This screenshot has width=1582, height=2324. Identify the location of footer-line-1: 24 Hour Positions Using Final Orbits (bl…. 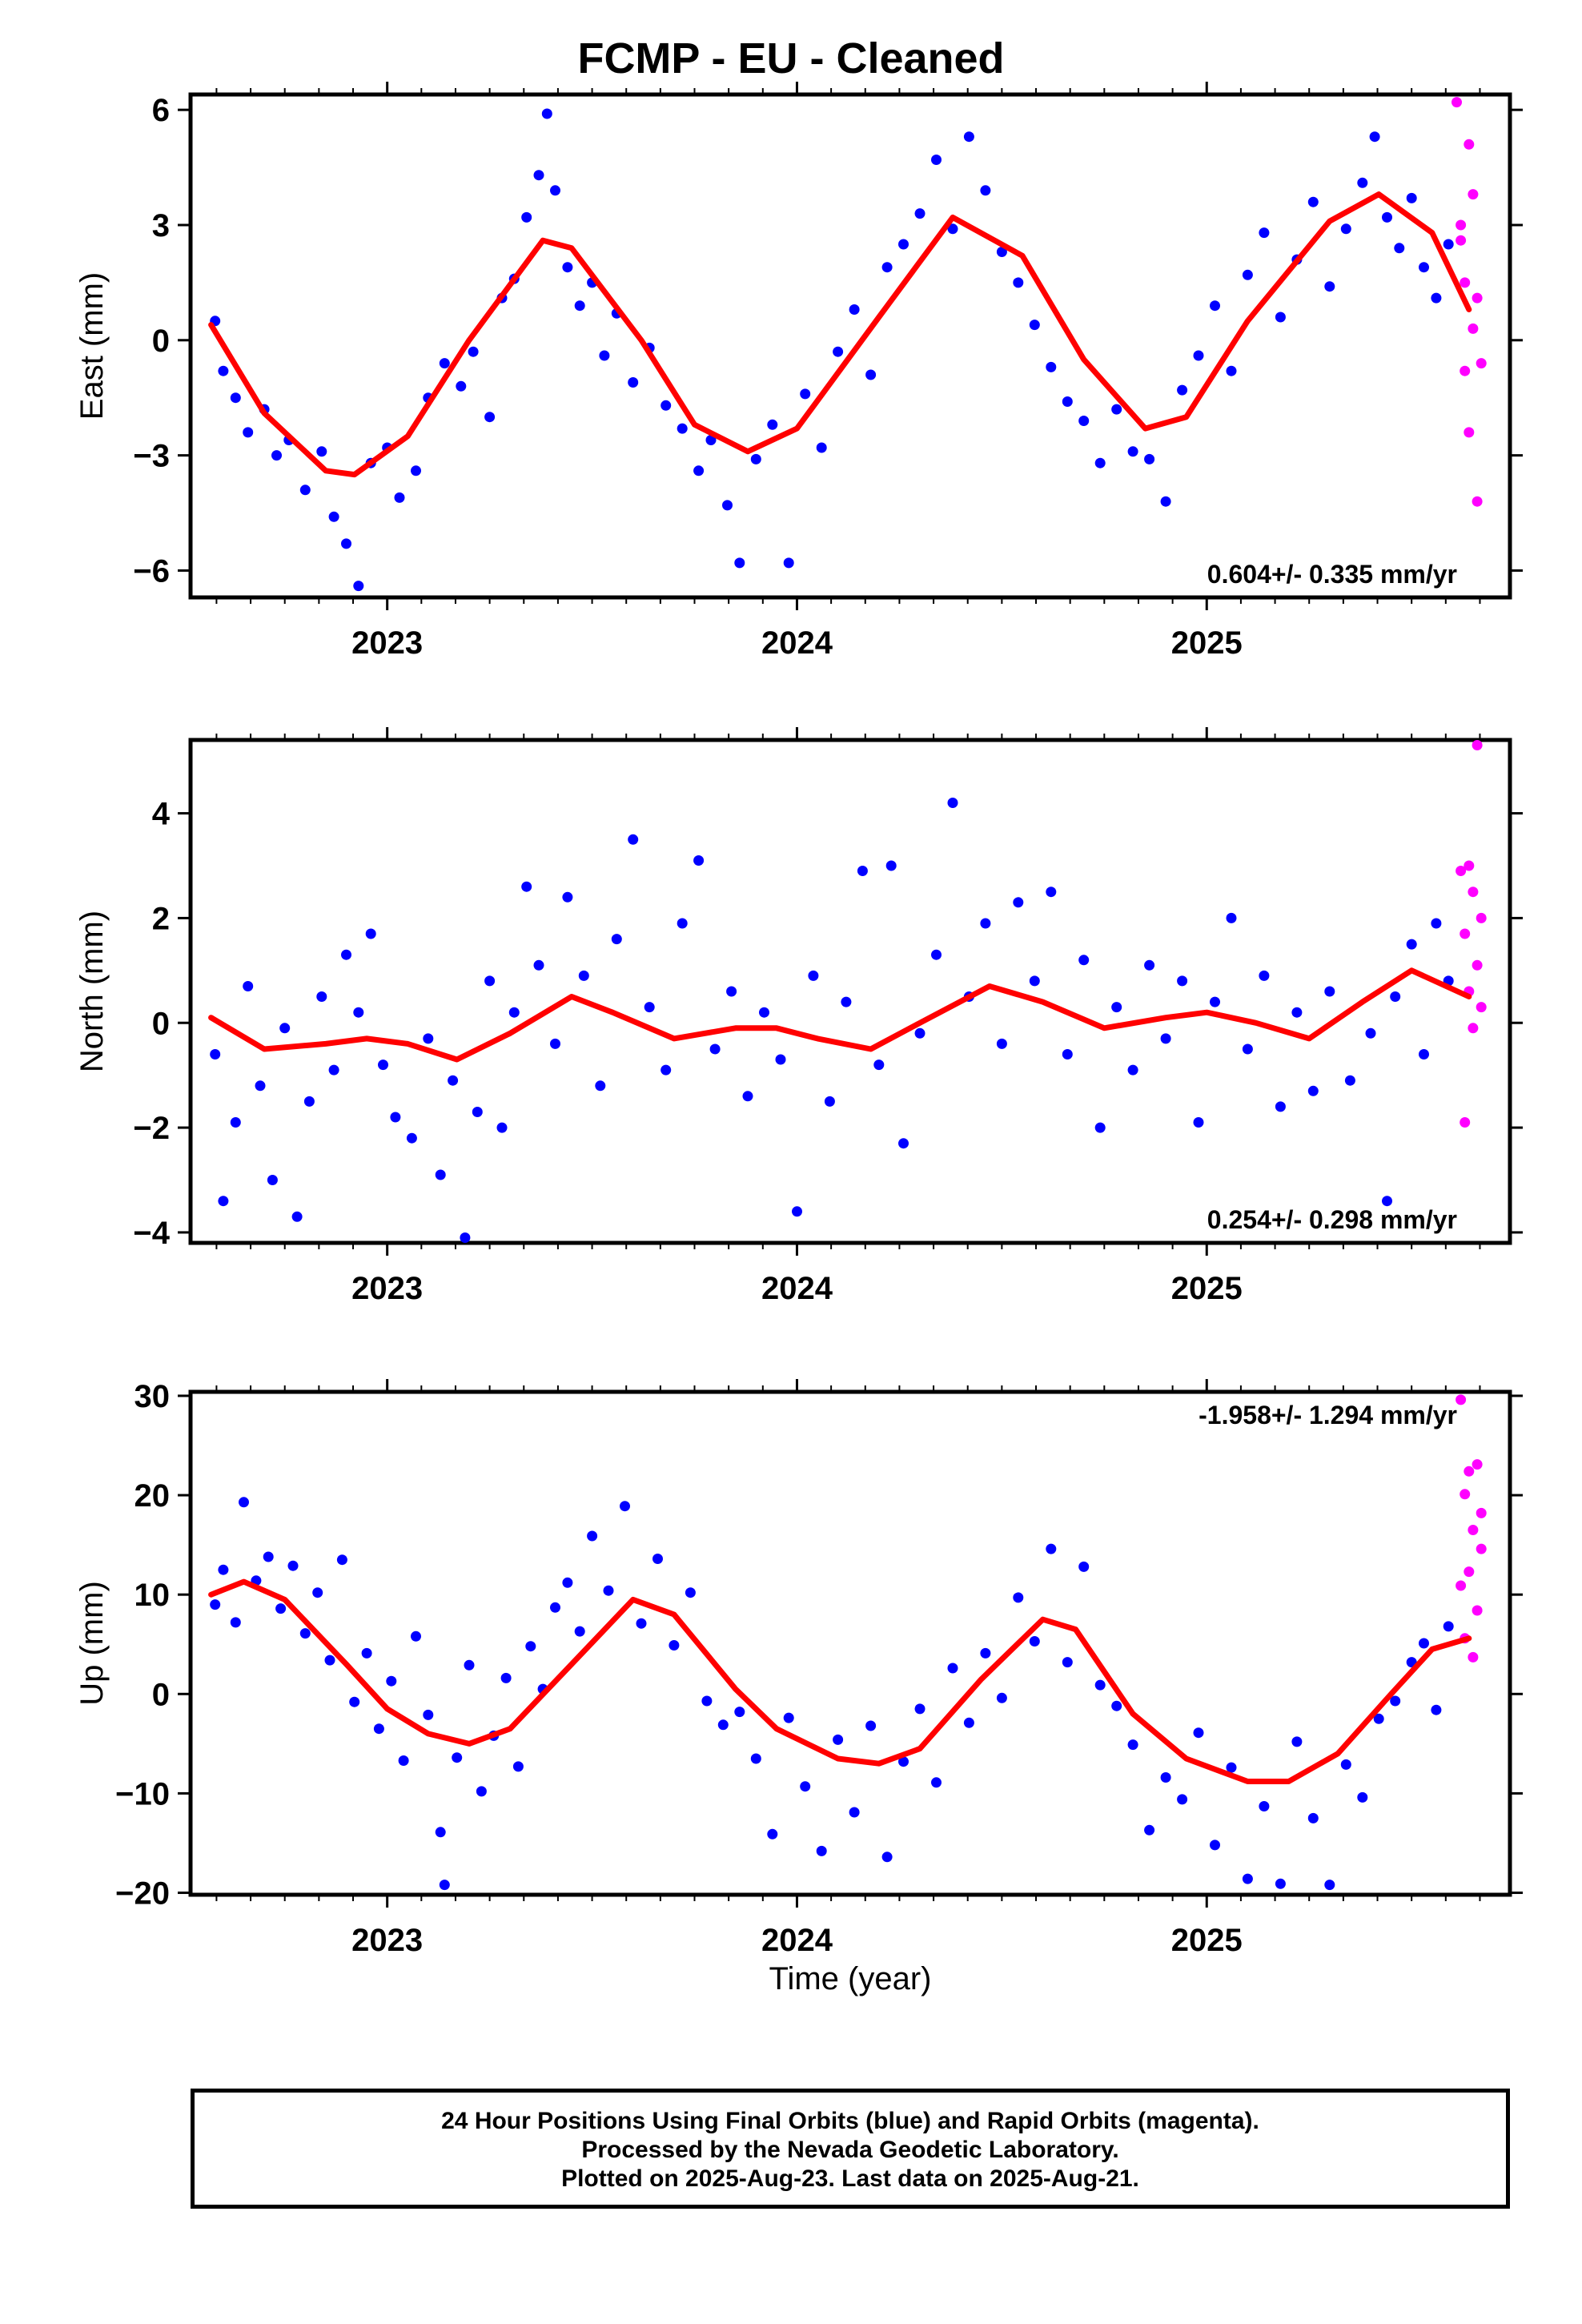
(850, 2121).